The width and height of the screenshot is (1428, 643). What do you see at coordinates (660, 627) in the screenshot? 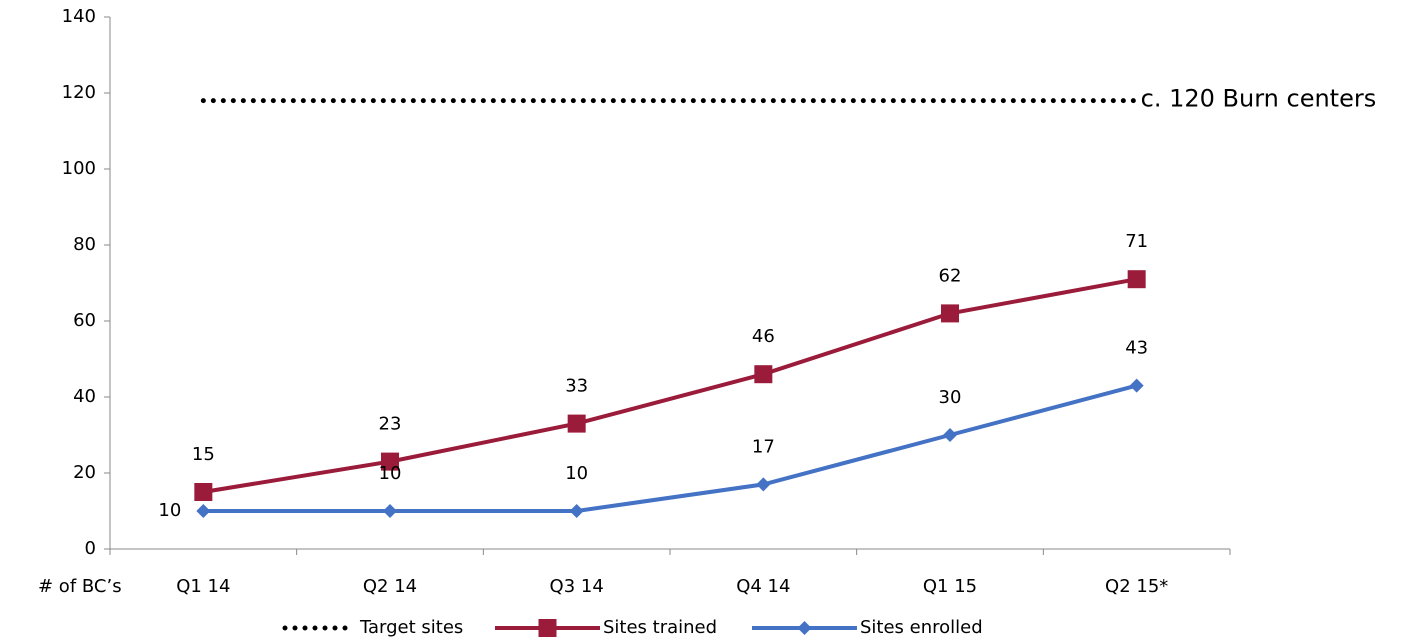
I see `legend-label: Sites trained` at bounding box center [660, 627].